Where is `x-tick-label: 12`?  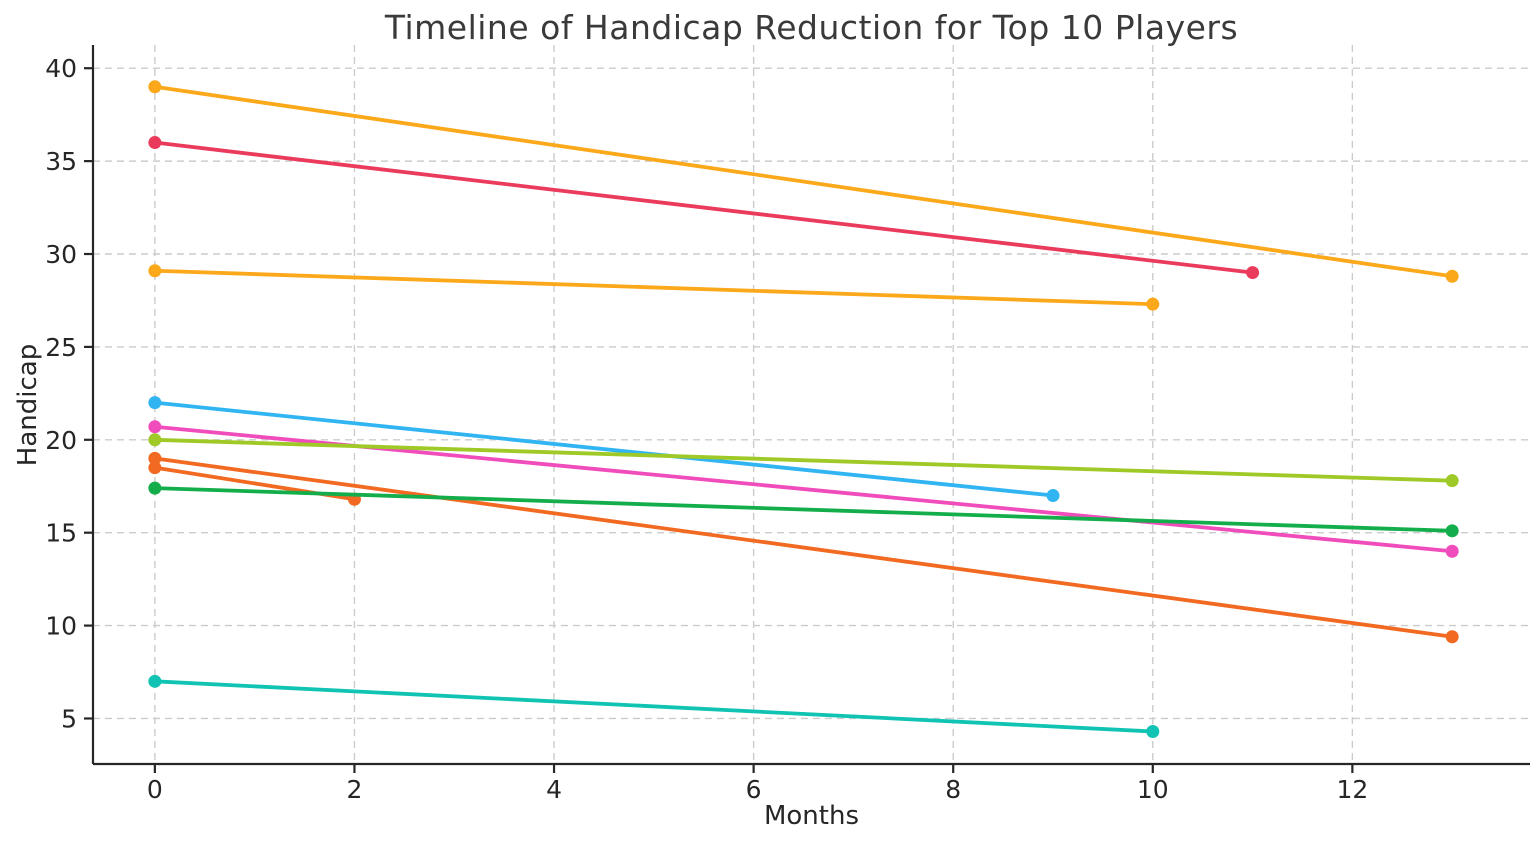 x-tick-label: 12 is located at coordinates (1352, 789).